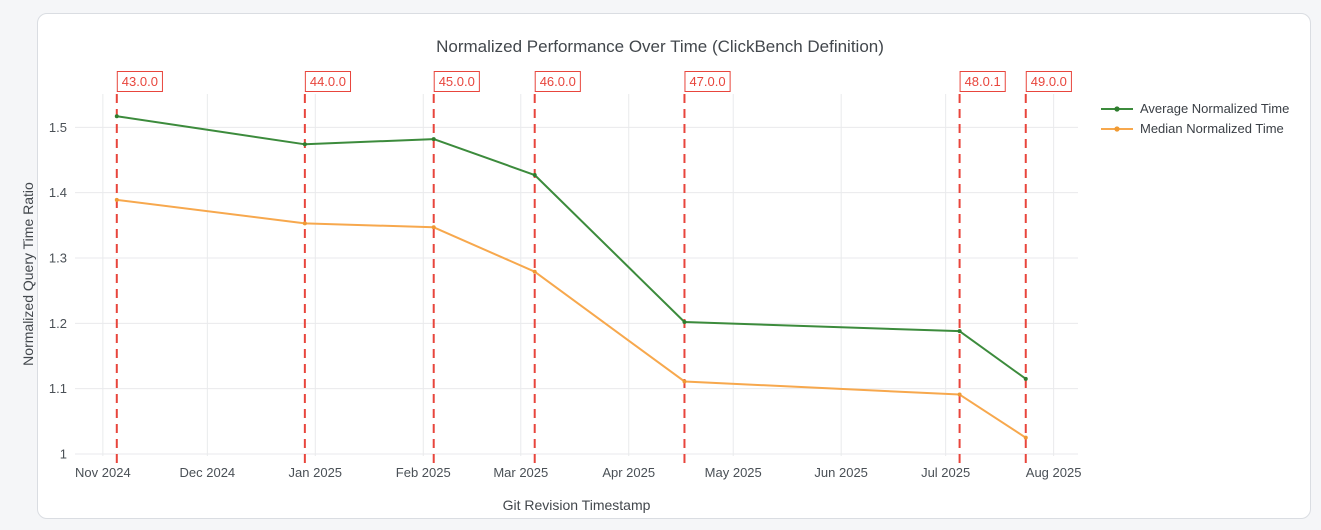 This screenshot has height=530, width=1321. What do you see at coordinates (63, 454) in the screenshot?
I see `y-tick-label: 1` at bounding box center [63, 454].